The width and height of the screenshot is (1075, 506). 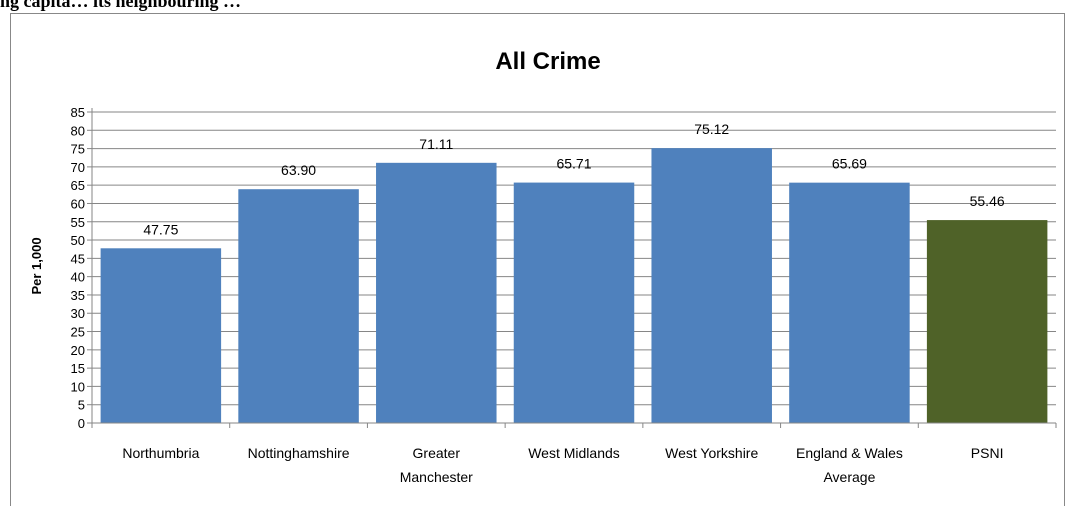 I want to click on x-tick-label: PSNI, so click(x=987, y=453).